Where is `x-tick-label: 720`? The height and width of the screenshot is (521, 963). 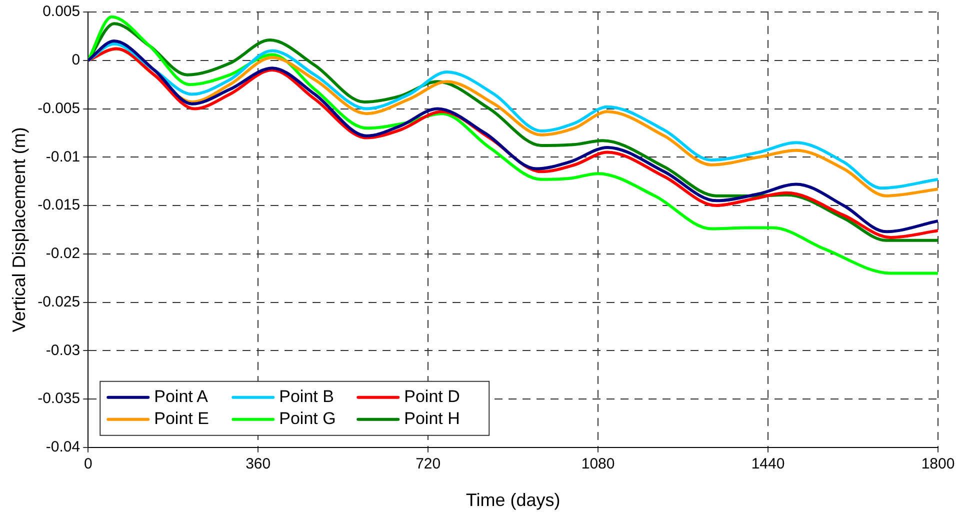 x-tick-label: 720 is located at coordinates (428, 464).